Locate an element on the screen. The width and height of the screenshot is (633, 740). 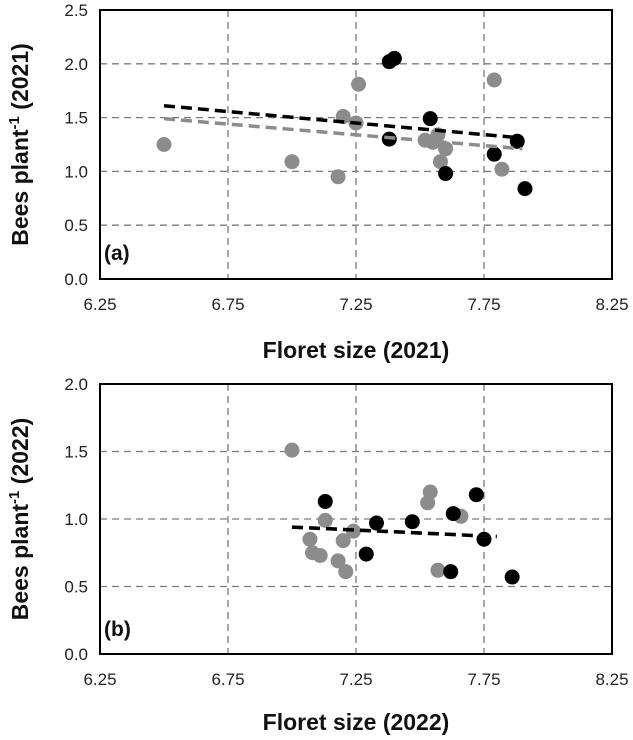
x-axis-title: Floret size (2021) is located at coordinates (356, 350).